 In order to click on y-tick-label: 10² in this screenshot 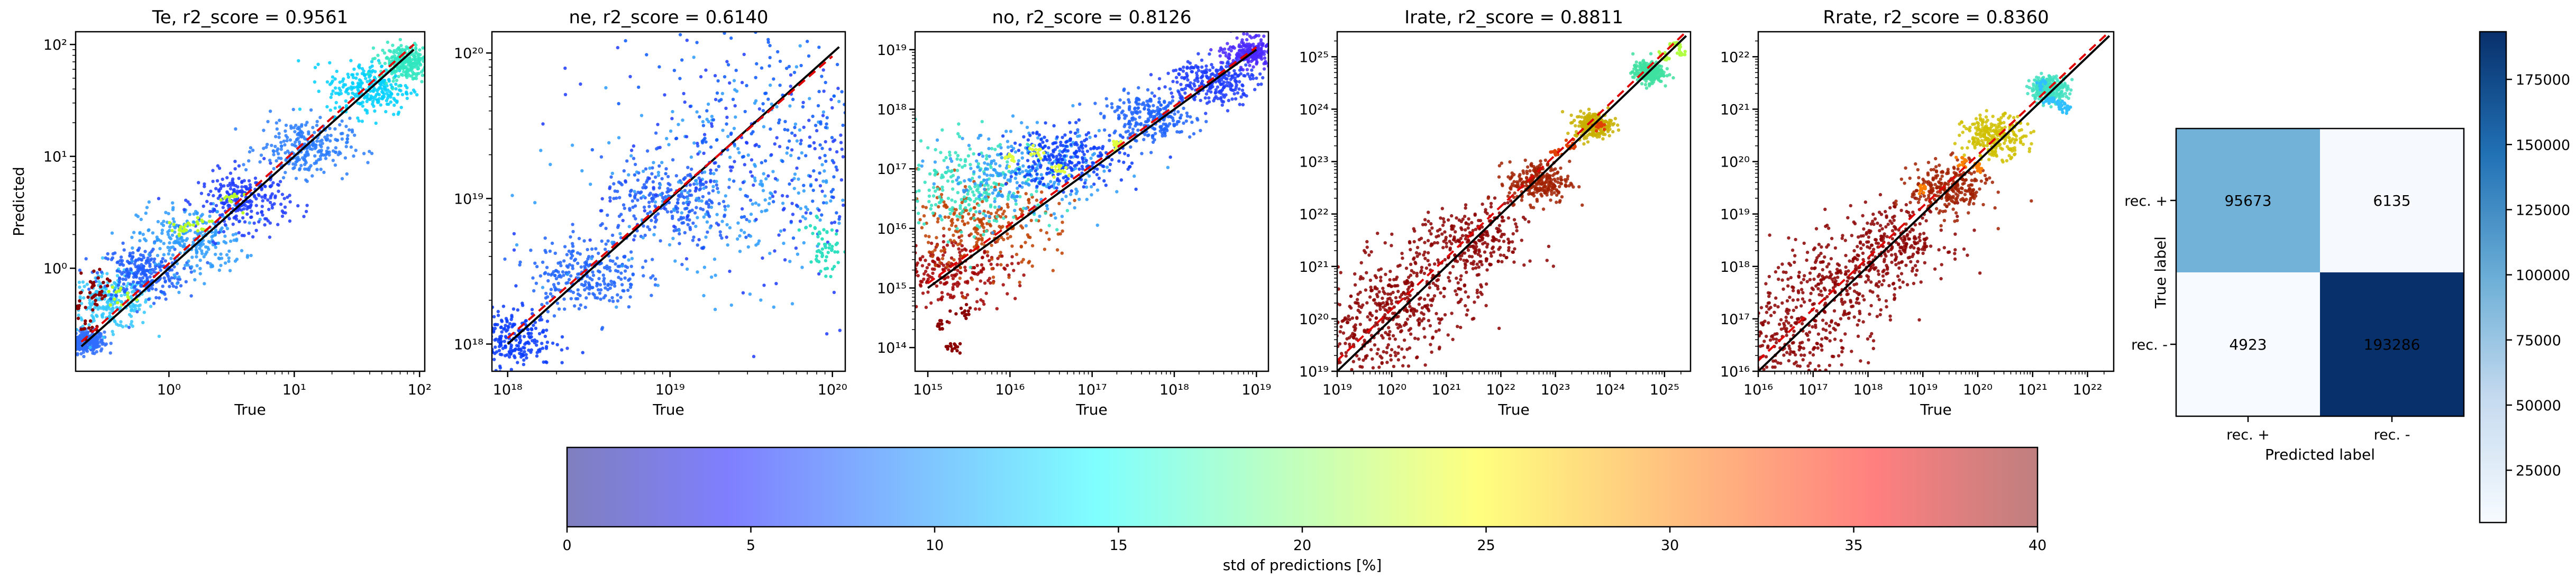, I will do `click(55, 45)`.